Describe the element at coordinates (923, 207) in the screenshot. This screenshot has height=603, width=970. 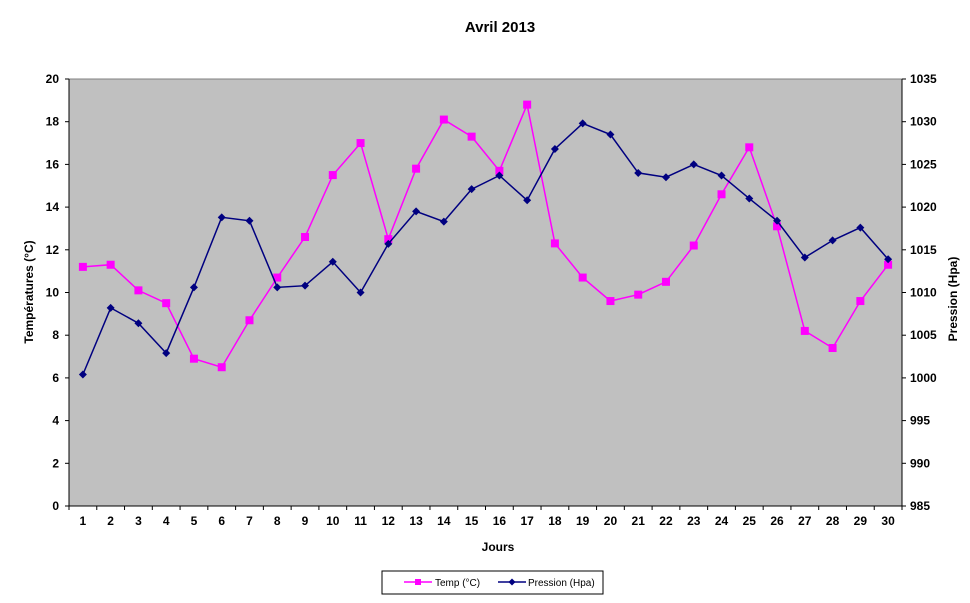
I see `right-y-tick-label: 1020` at that location.